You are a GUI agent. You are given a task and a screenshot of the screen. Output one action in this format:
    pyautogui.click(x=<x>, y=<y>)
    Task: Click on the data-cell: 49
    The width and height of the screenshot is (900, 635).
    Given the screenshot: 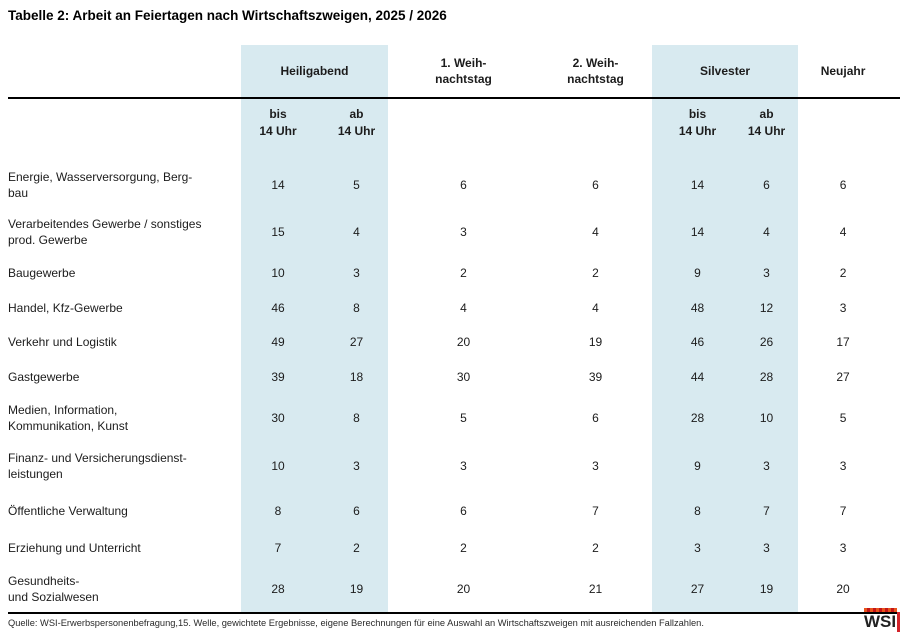 What is the action you would take?
    pyautogui.click(x=278, y=342)
    